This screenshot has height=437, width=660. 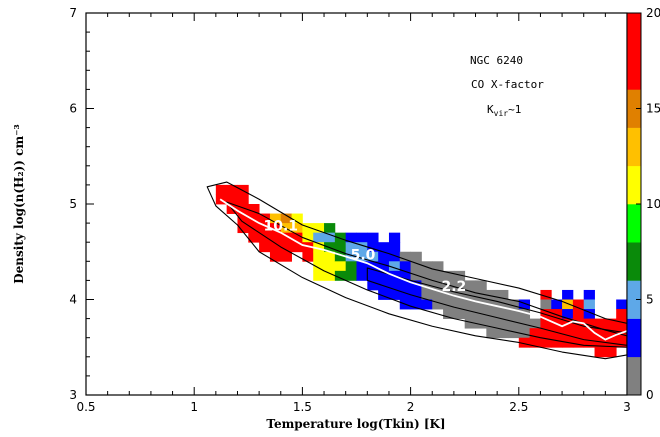 I want to click on y-tick-label-4: 7, so click(x=73, y=13).